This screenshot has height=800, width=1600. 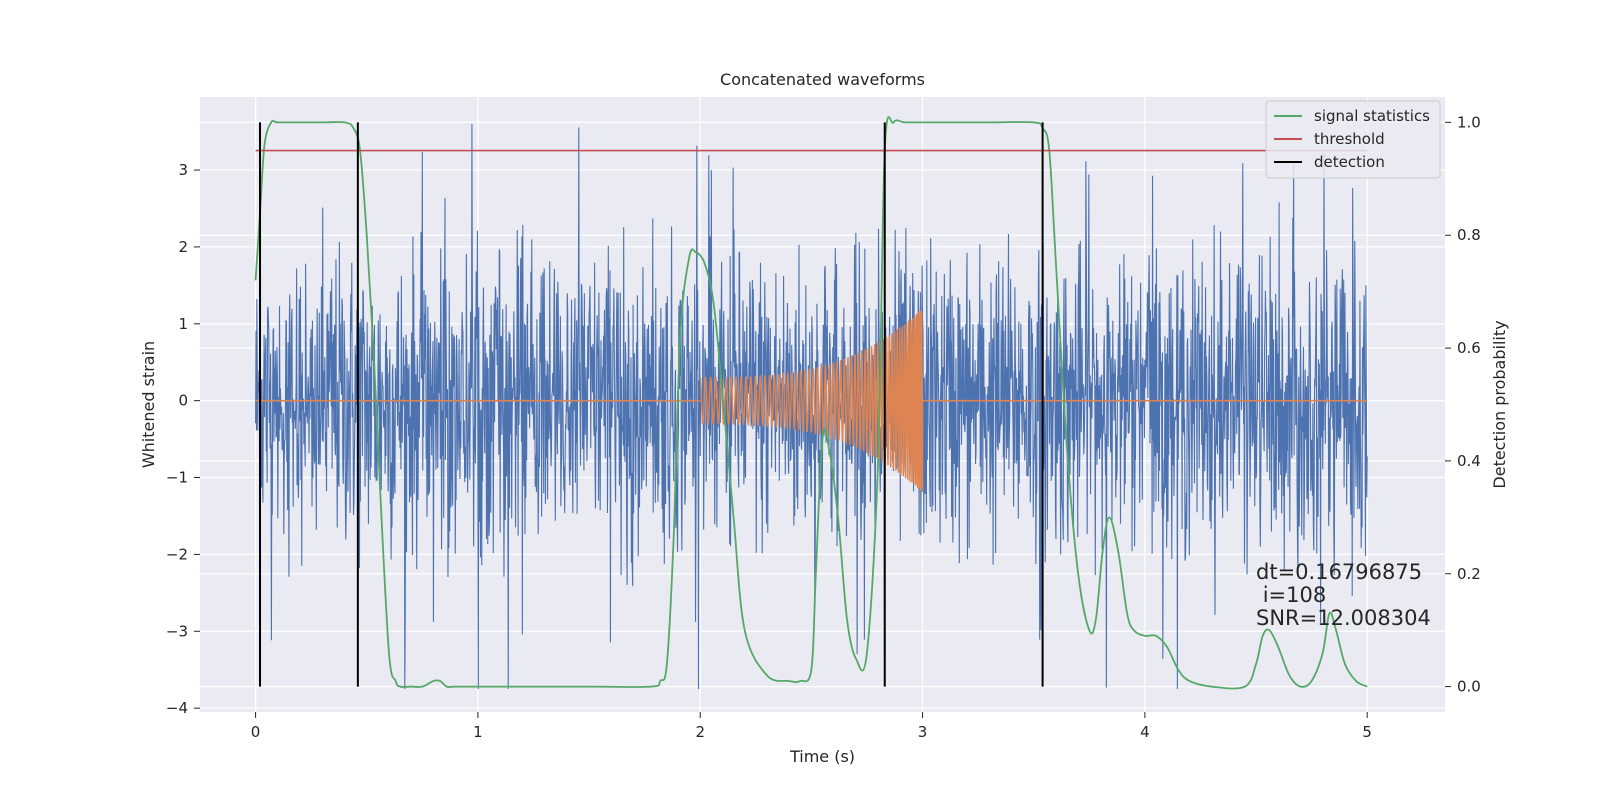 I want to click on legend: signal statistics threshold detection, so click(x=1353, y=139).